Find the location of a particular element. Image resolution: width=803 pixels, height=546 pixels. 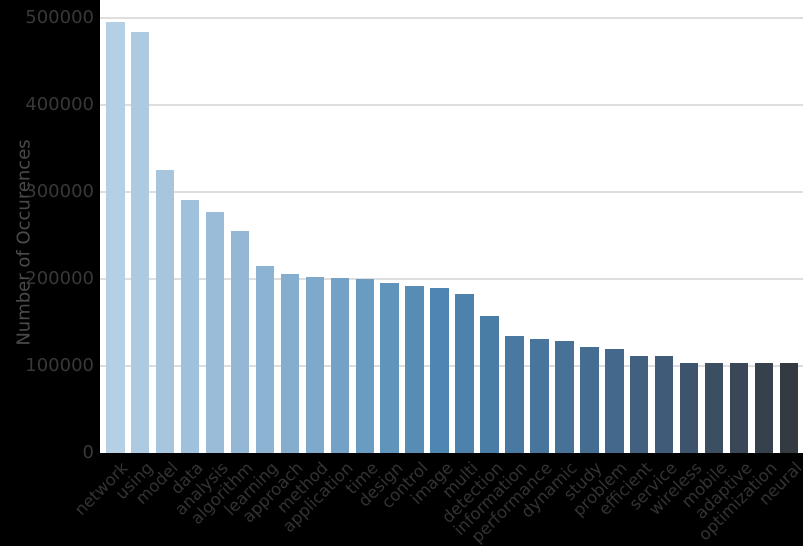

y-tick-0: 0 is located at coordinates (88, 452).